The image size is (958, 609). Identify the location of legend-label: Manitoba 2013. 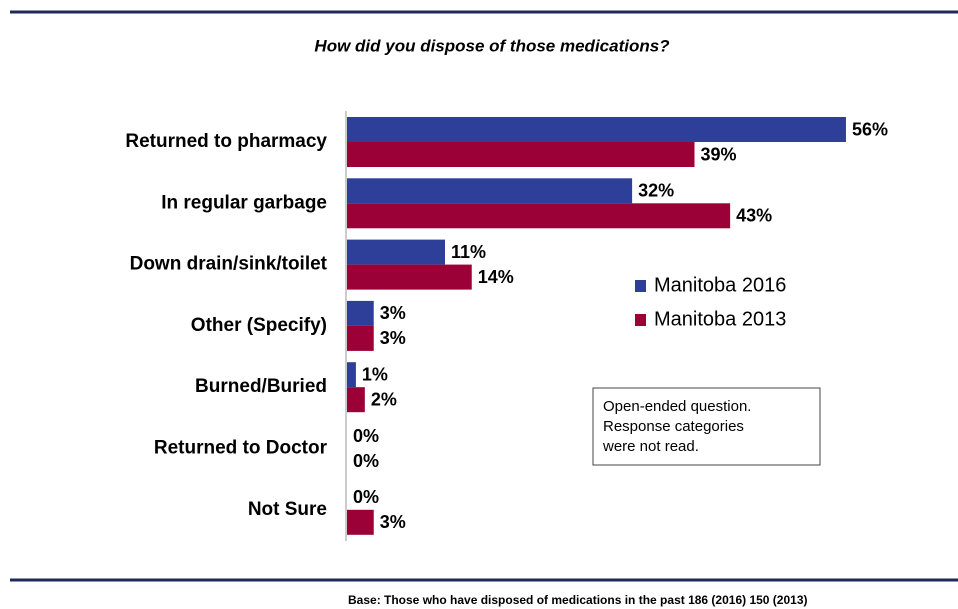
(720, 319).